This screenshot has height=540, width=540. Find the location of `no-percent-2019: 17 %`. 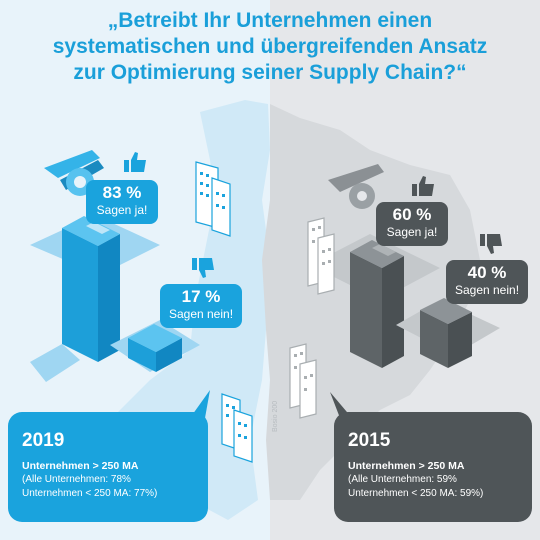

no-percent-2019: 17 % is located at coordinates (201, 296).